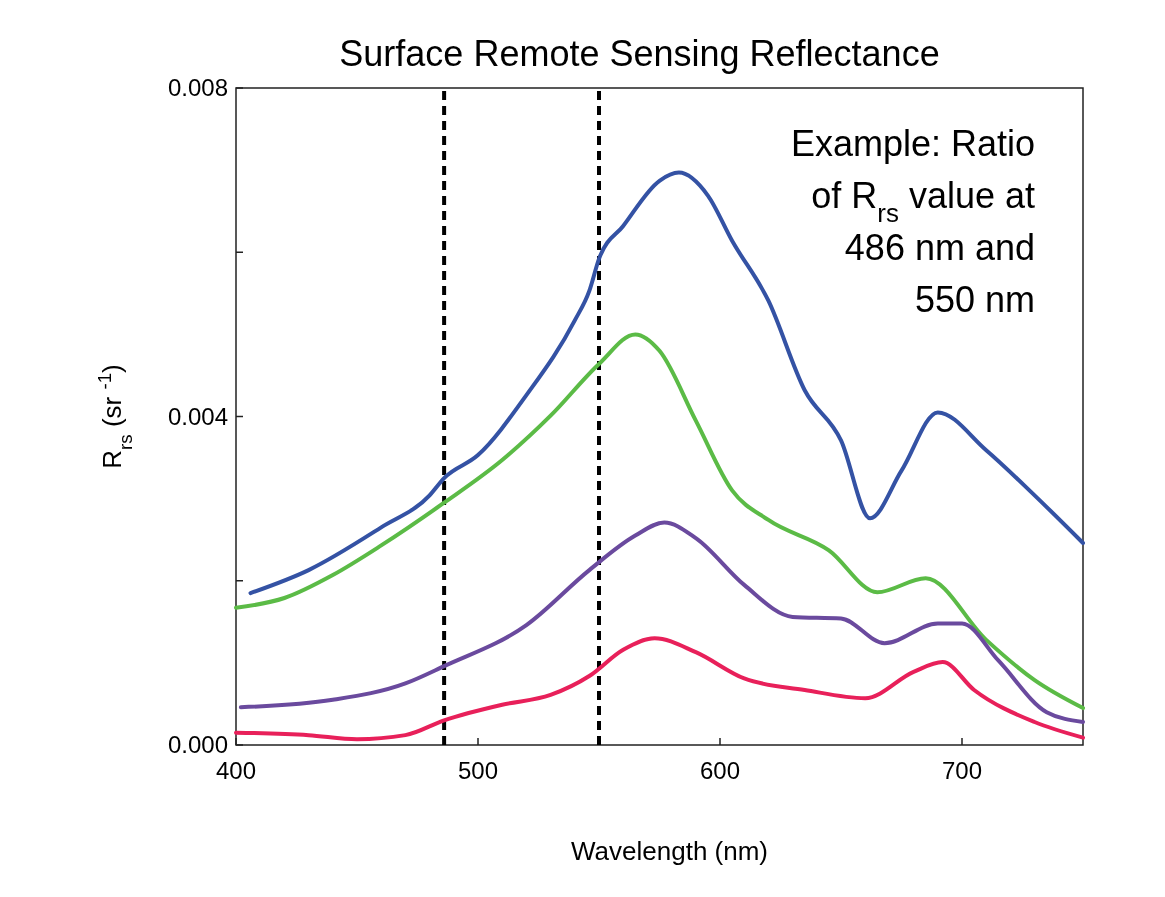 The height and width of the screenshot is (897, 1165). What do you see at coordinates (720, 770) in the screenshot?
I see `x-tick-label: 600` at bounding box center [720, 770].